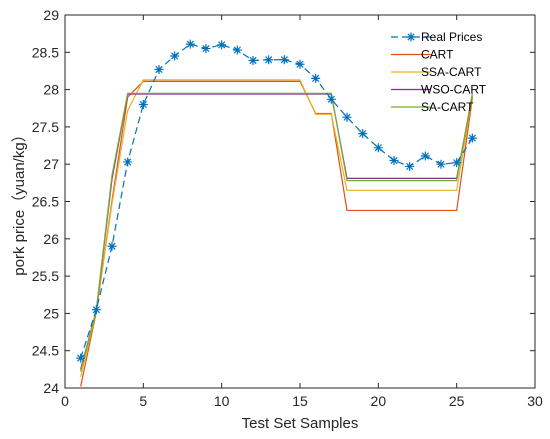  What do you see at coordinates (535, 401) in the screenshot?
I see `x-tick-label: 30` at bounding box center [535, 401].